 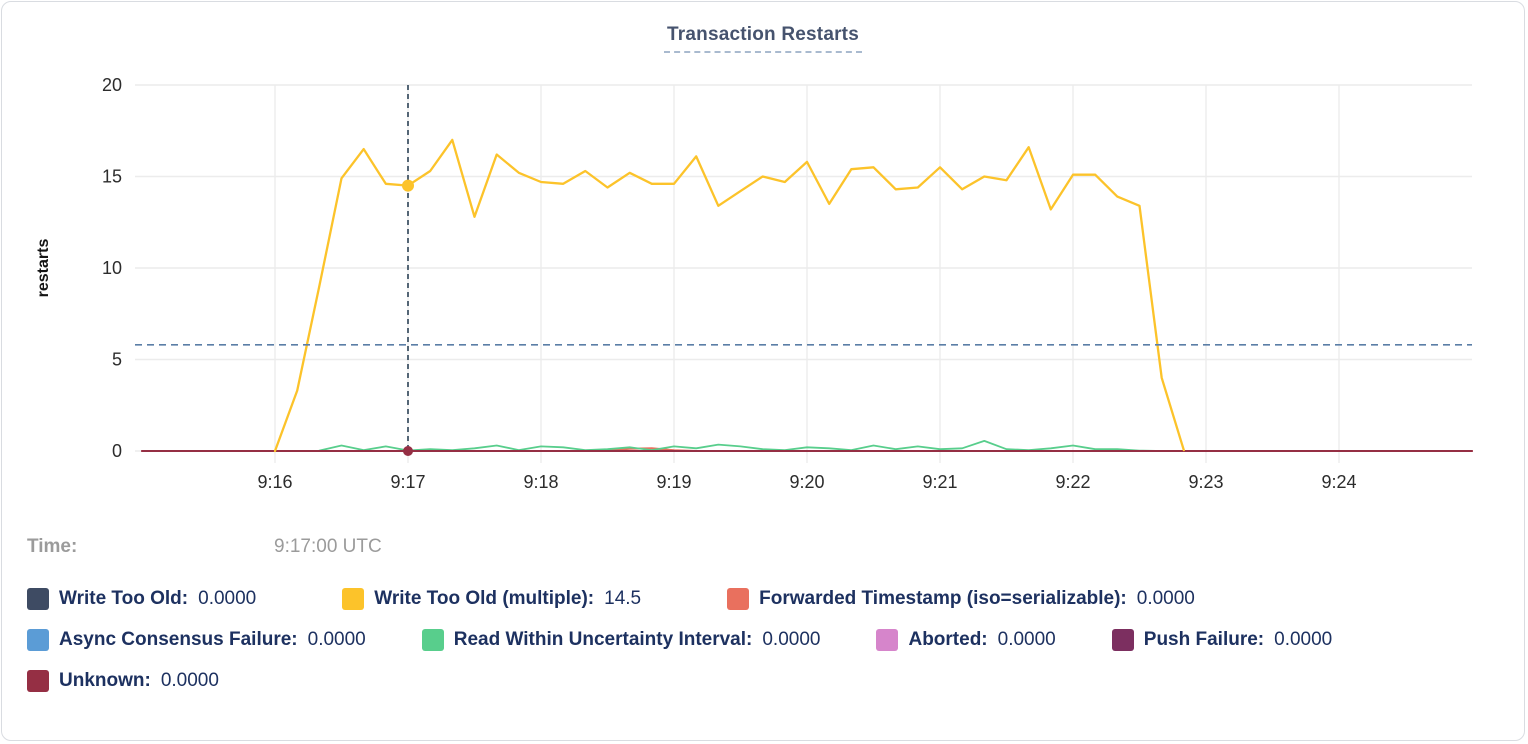 What do you see at coordinates (1122, 640) in the screenshot?
I see `legend-swatch-push-failure` at bounding box center [1122, 640].